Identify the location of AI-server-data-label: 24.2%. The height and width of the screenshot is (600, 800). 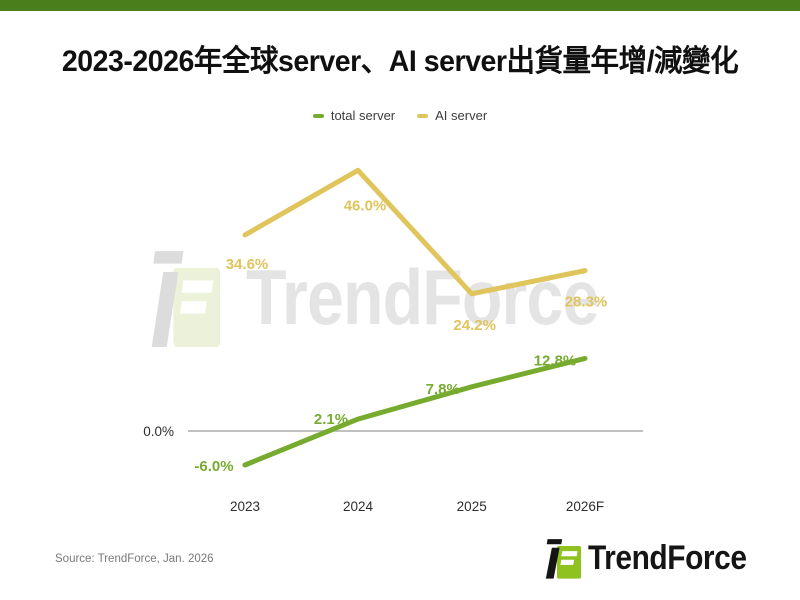
(474, 325).